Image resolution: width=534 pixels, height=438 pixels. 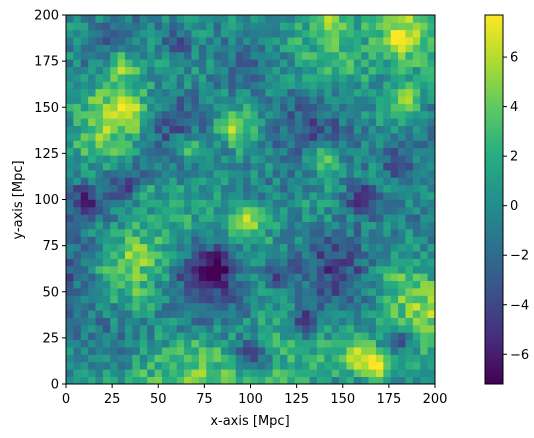 What do you see at coordinates (158, 399) in the screenshot?
I see `x-tick-label: 50` at bounding box center [158, 399].